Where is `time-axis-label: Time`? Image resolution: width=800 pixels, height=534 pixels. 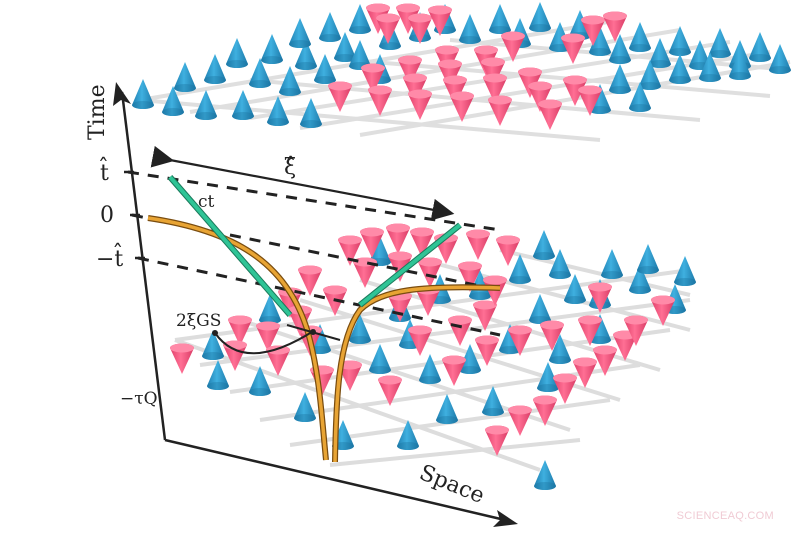 time-axis-label: Time is located at coordinates (97, 112).